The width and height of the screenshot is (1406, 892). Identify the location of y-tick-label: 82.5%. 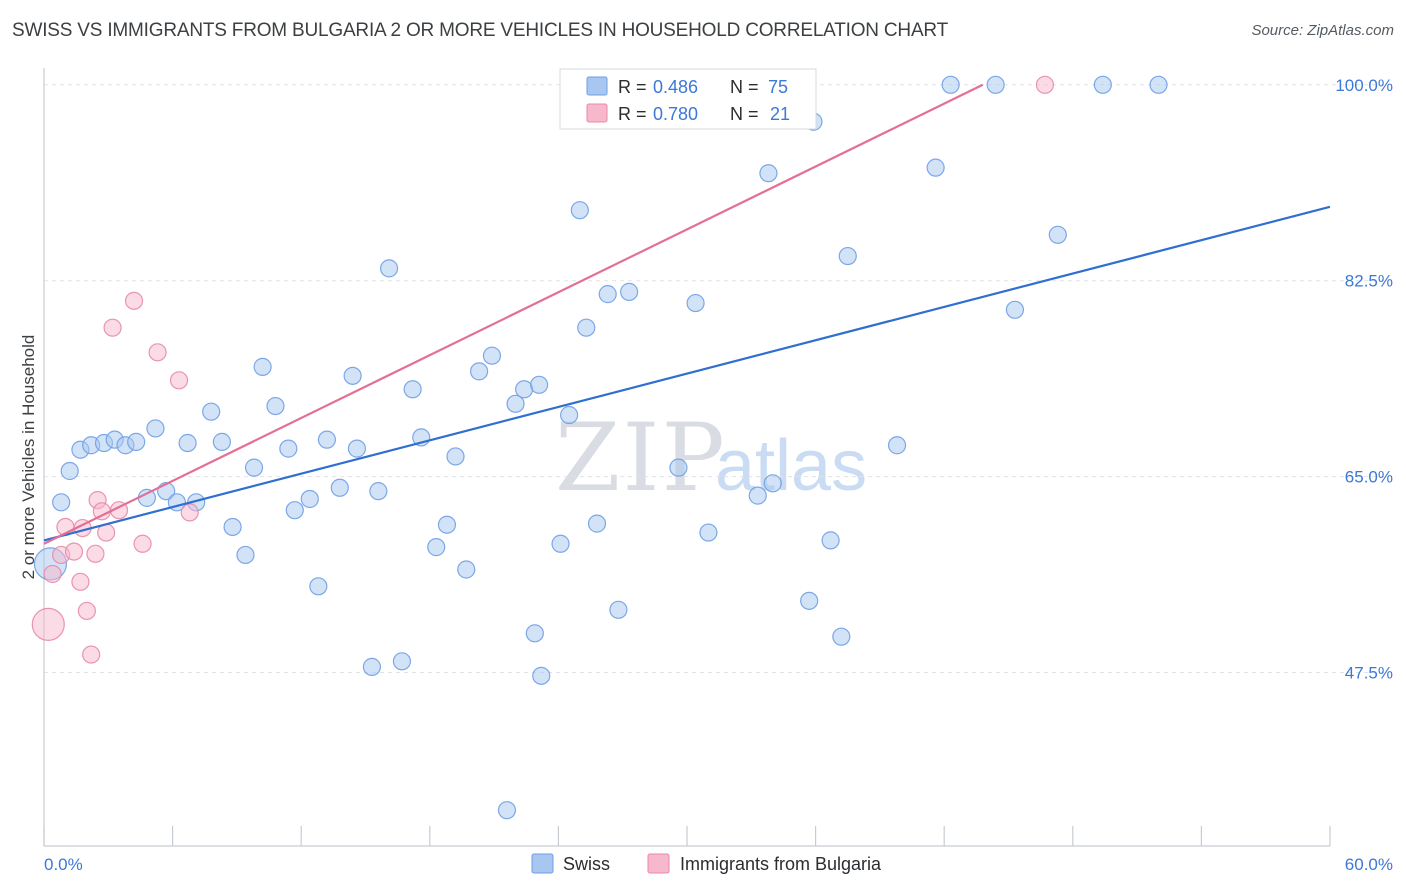
(1369, 281).